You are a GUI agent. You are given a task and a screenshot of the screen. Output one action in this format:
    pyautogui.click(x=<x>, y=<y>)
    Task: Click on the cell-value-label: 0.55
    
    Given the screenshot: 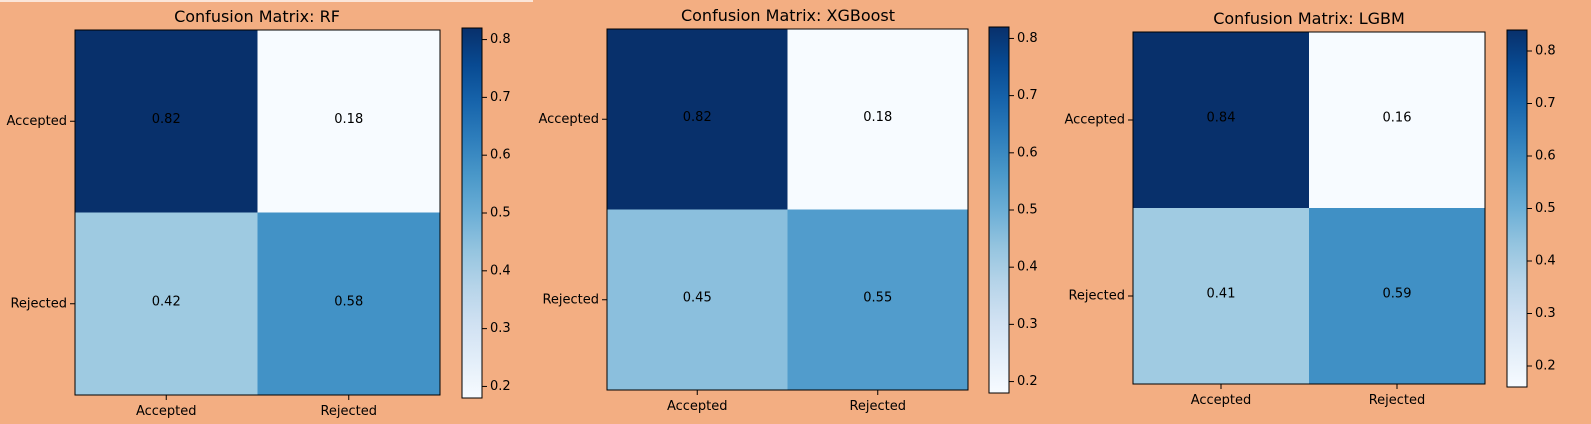 What is the action you would take?
    pyautogui.click(x=877, y=297)
    